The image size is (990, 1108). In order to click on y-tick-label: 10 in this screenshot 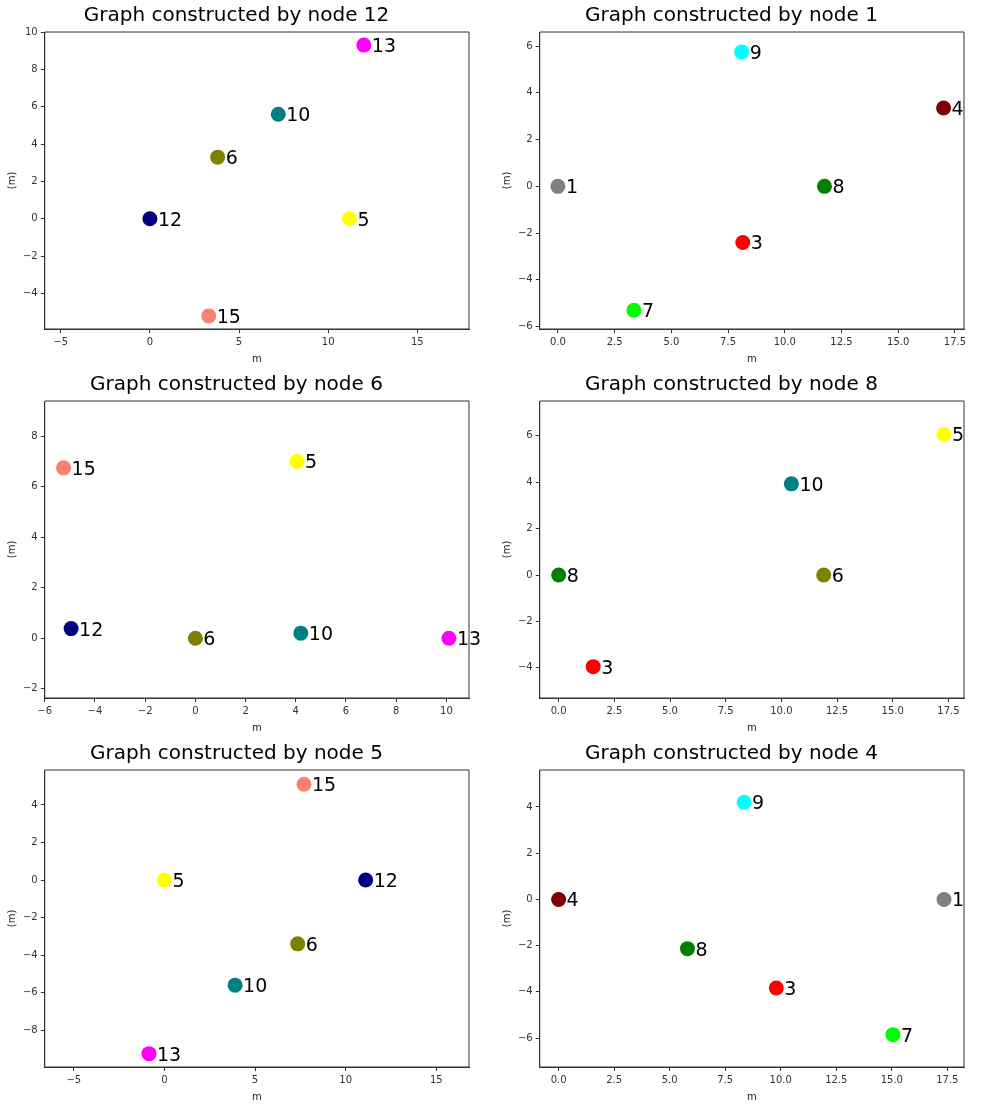, I will do `click(31, 31)`.